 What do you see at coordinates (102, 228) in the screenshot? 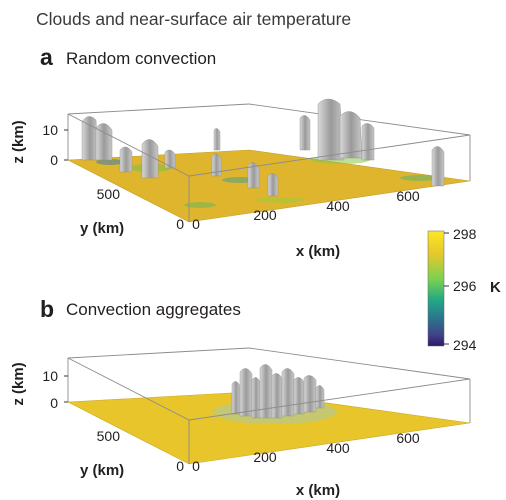
I see `panel-a-y-label: y (km)` at bounding box center [102, 228].